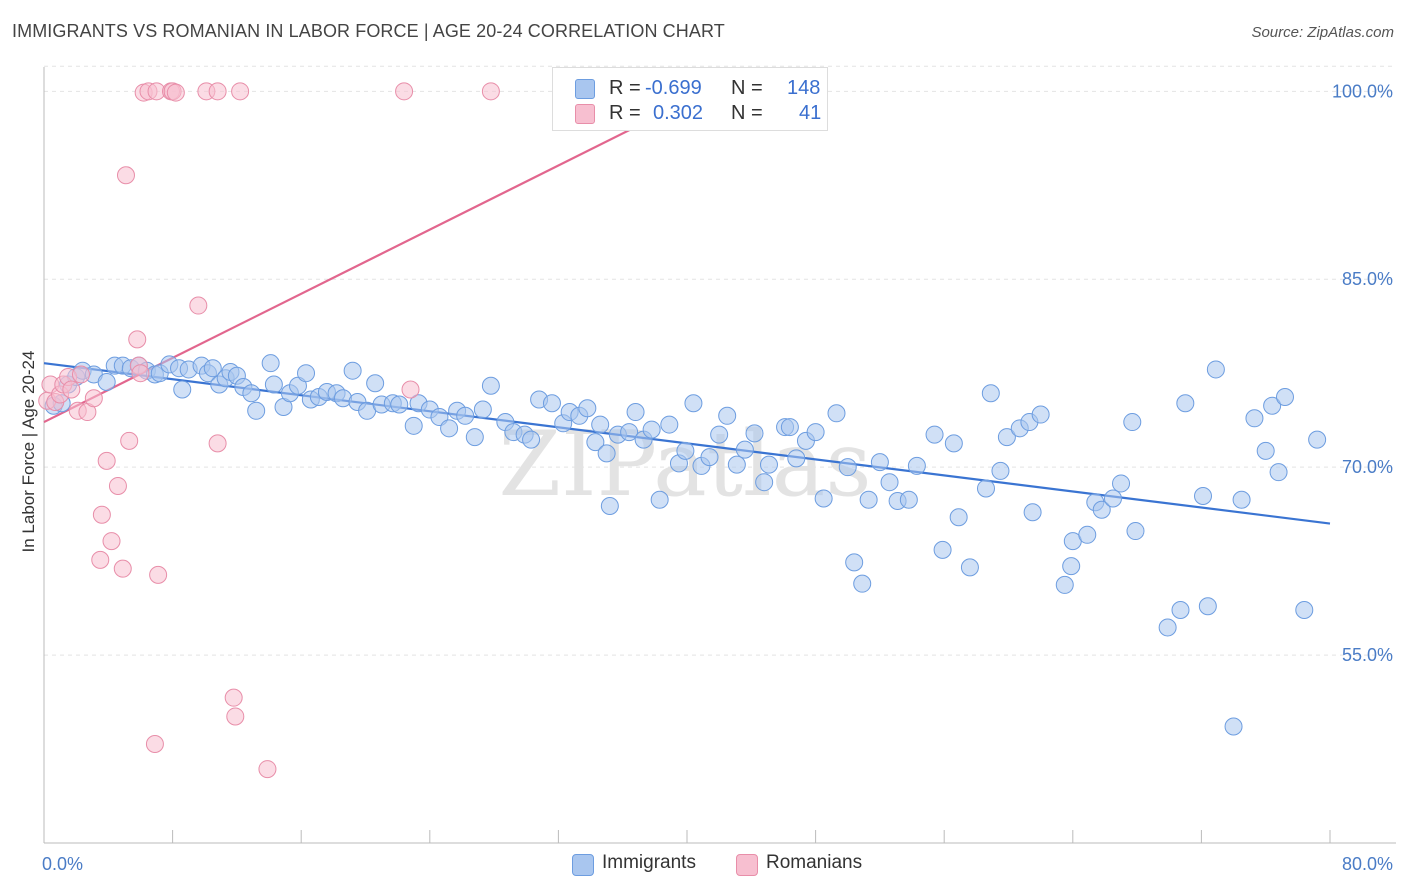  Describe the element at coordinates (62, 864) in the screenshot. I see `x-tick-label: 0.0%` at that location.